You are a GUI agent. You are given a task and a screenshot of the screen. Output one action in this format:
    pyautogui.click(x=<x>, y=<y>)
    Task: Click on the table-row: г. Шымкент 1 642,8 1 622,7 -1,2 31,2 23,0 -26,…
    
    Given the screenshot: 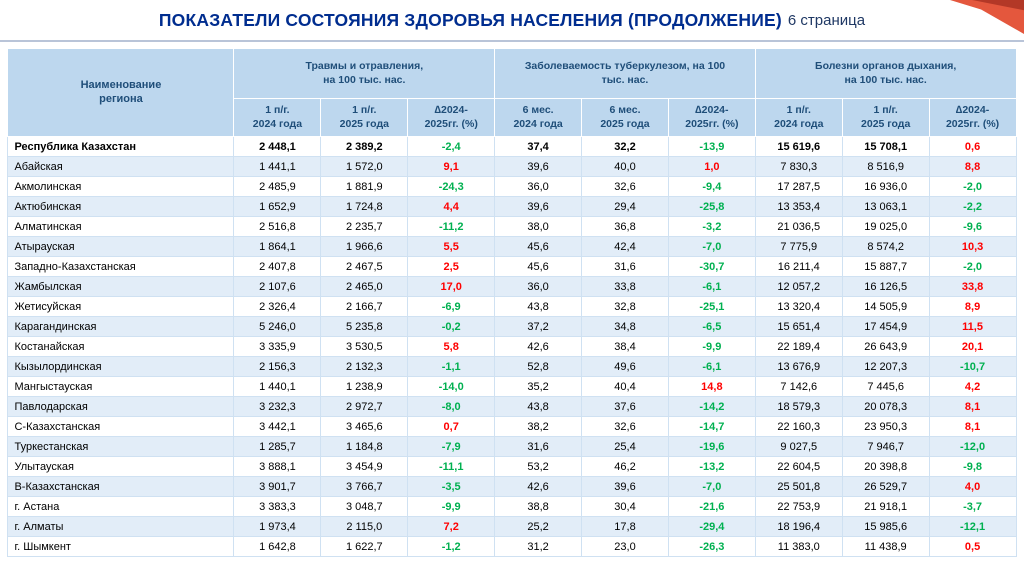 What is the action you would take?
    pyautogui.click(x=512, y=546)
    